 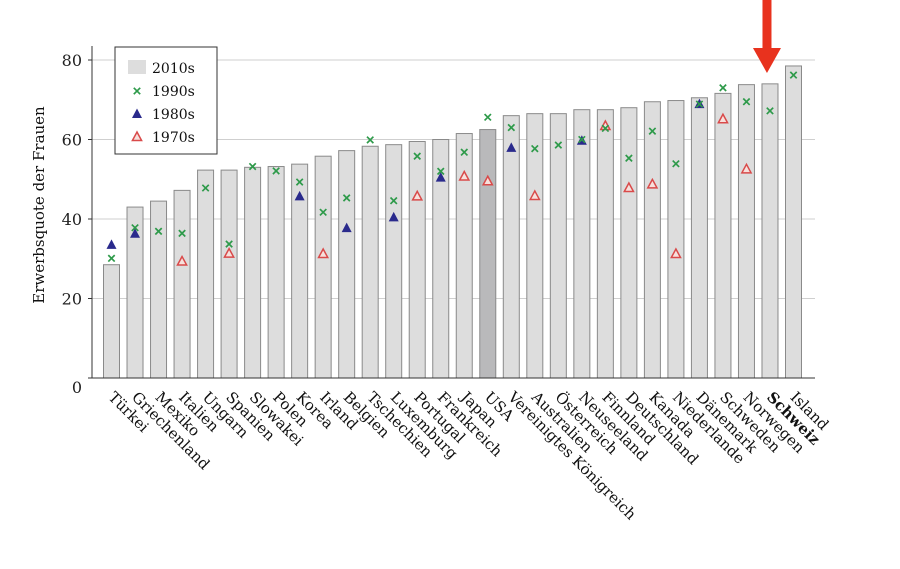 I want to click on legend-swatch-2010s, so click(x=137, y=67).